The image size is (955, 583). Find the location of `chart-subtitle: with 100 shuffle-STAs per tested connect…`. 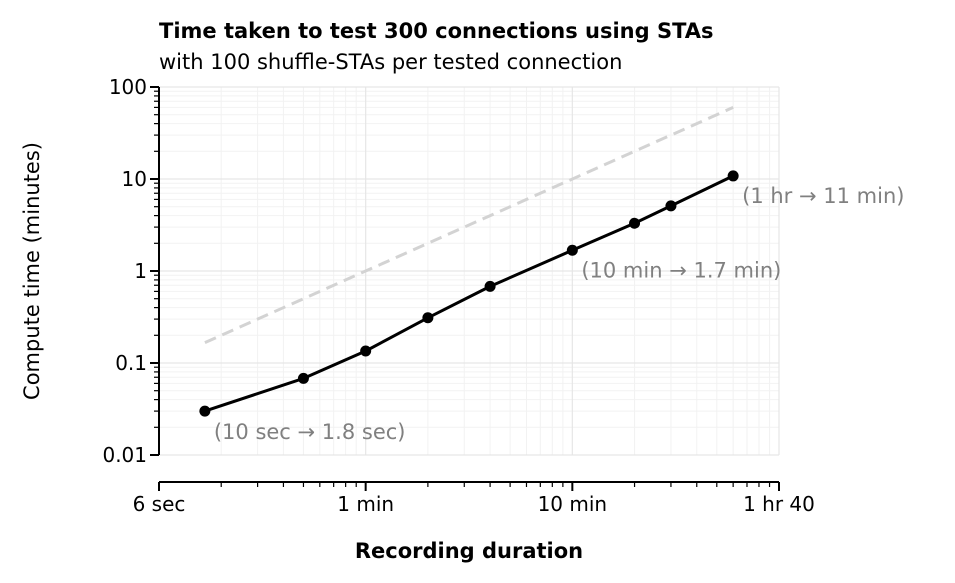

chart-subtitle: with 100 shuffle-STAs per tested connect… is located at coordinates (390, 62).